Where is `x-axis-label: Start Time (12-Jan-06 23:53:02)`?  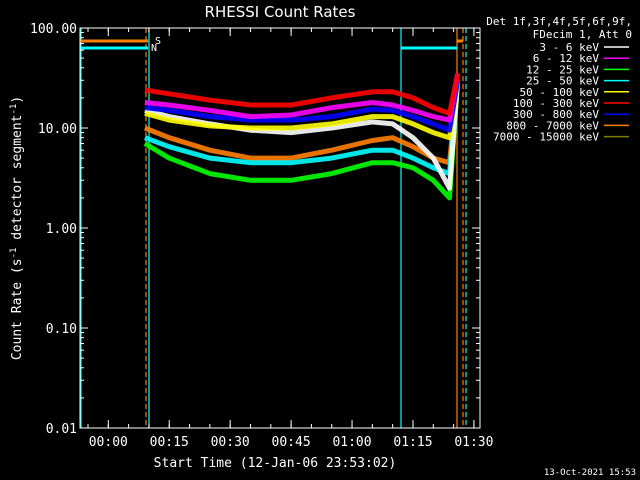 x-axis-label: Start Time (12-Jan-06 23:53:02) is located at coordinates (275, 463).